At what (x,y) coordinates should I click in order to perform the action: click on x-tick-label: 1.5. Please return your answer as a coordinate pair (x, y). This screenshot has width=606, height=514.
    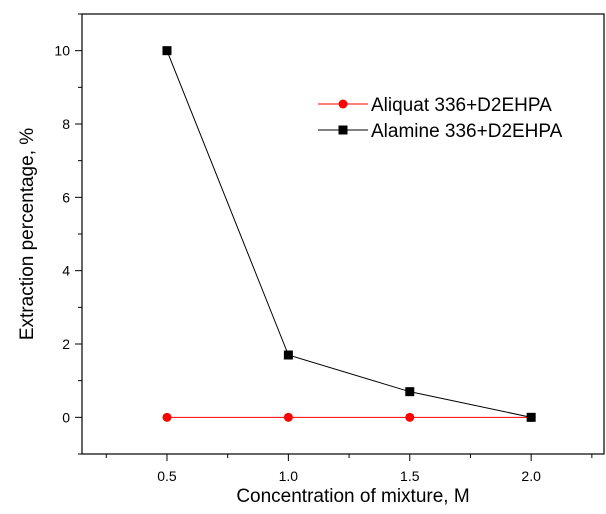
    Looking at the image, I should click on (410, 476).